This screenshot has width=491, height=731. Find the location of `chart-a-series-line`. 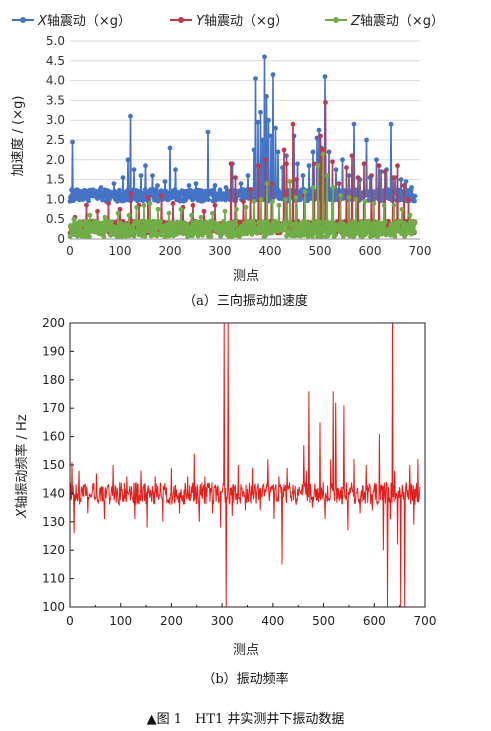

chart-a-series-line is located at coordinates (242, 169).